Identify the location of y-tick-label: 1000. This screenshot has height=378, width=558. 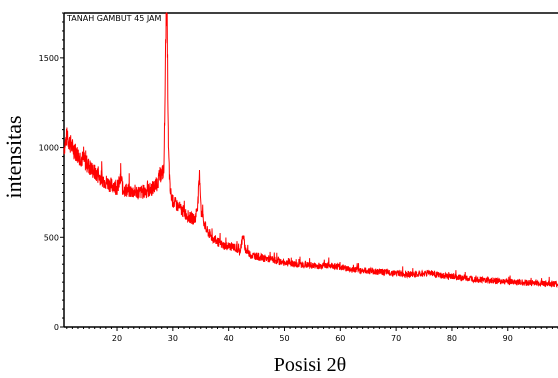
(49, 148).